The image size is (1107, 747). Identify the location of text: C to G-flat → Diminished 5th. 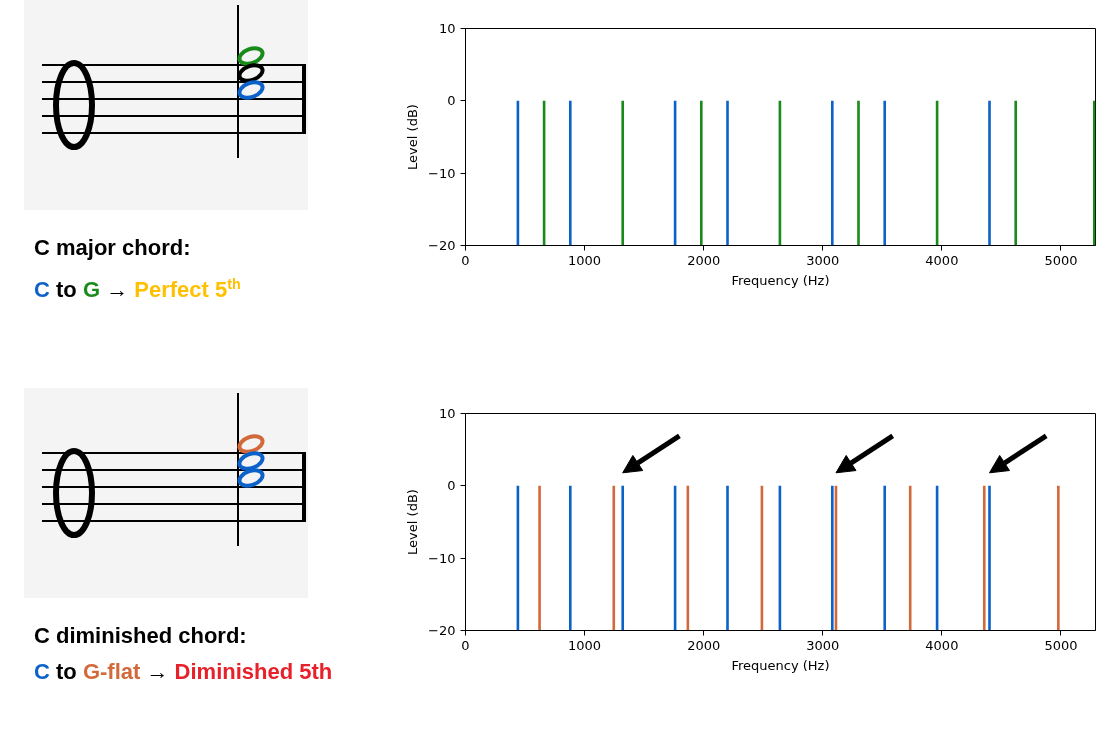
(183, 671).